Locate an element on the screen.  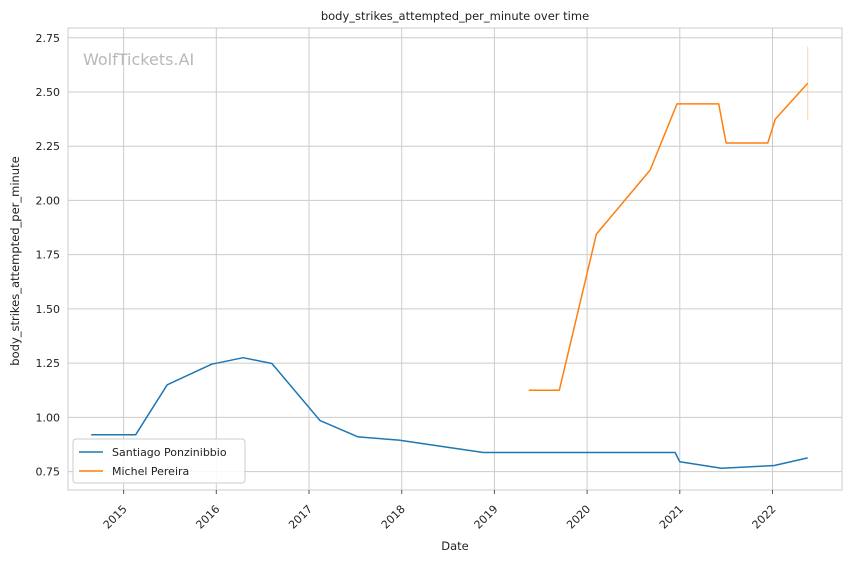
legend-box is located at coordinates (159, 461).